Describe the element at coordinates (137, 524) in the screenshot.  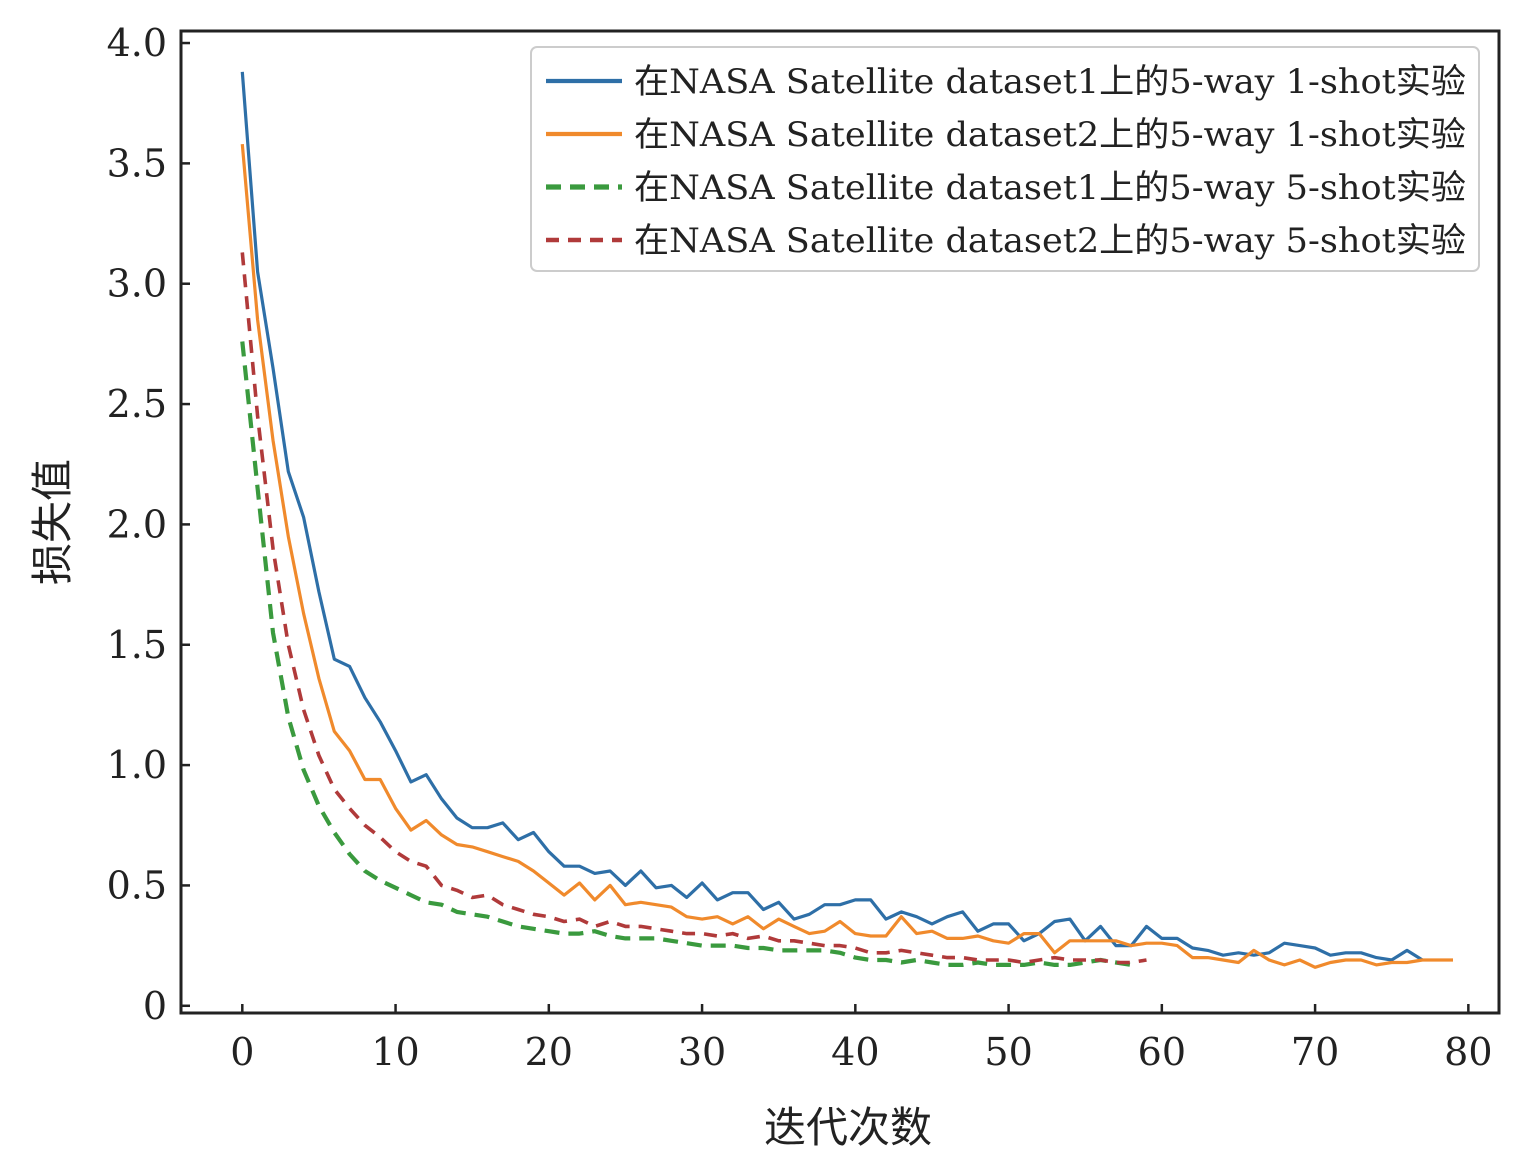
I see `y-tick-label: 2.0` at that location.